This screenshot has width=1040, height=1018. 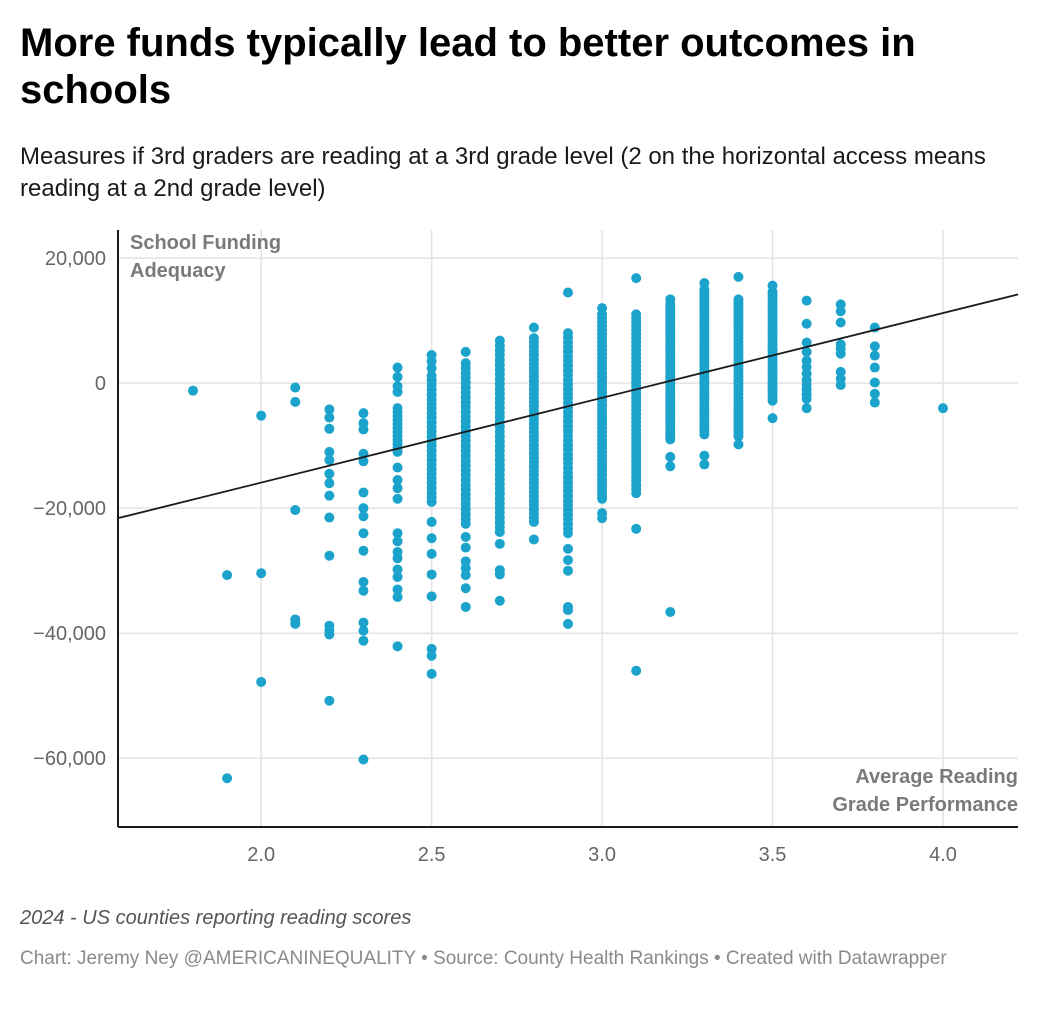 What do you see at coordinates (602, 855) in the screenshot?
I see `x-tick-label: 3.0` at bounding box center [602, 855].